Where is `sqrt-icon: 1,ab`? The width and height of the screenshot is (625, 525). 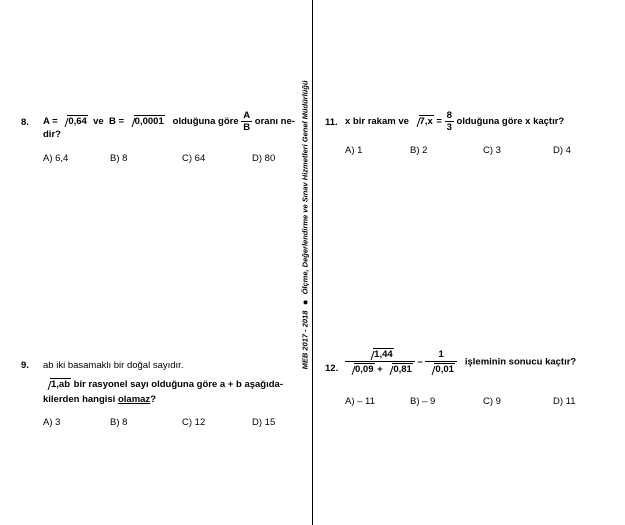
sqrt-icon: 1,ab is located at coordinates (57, 384).